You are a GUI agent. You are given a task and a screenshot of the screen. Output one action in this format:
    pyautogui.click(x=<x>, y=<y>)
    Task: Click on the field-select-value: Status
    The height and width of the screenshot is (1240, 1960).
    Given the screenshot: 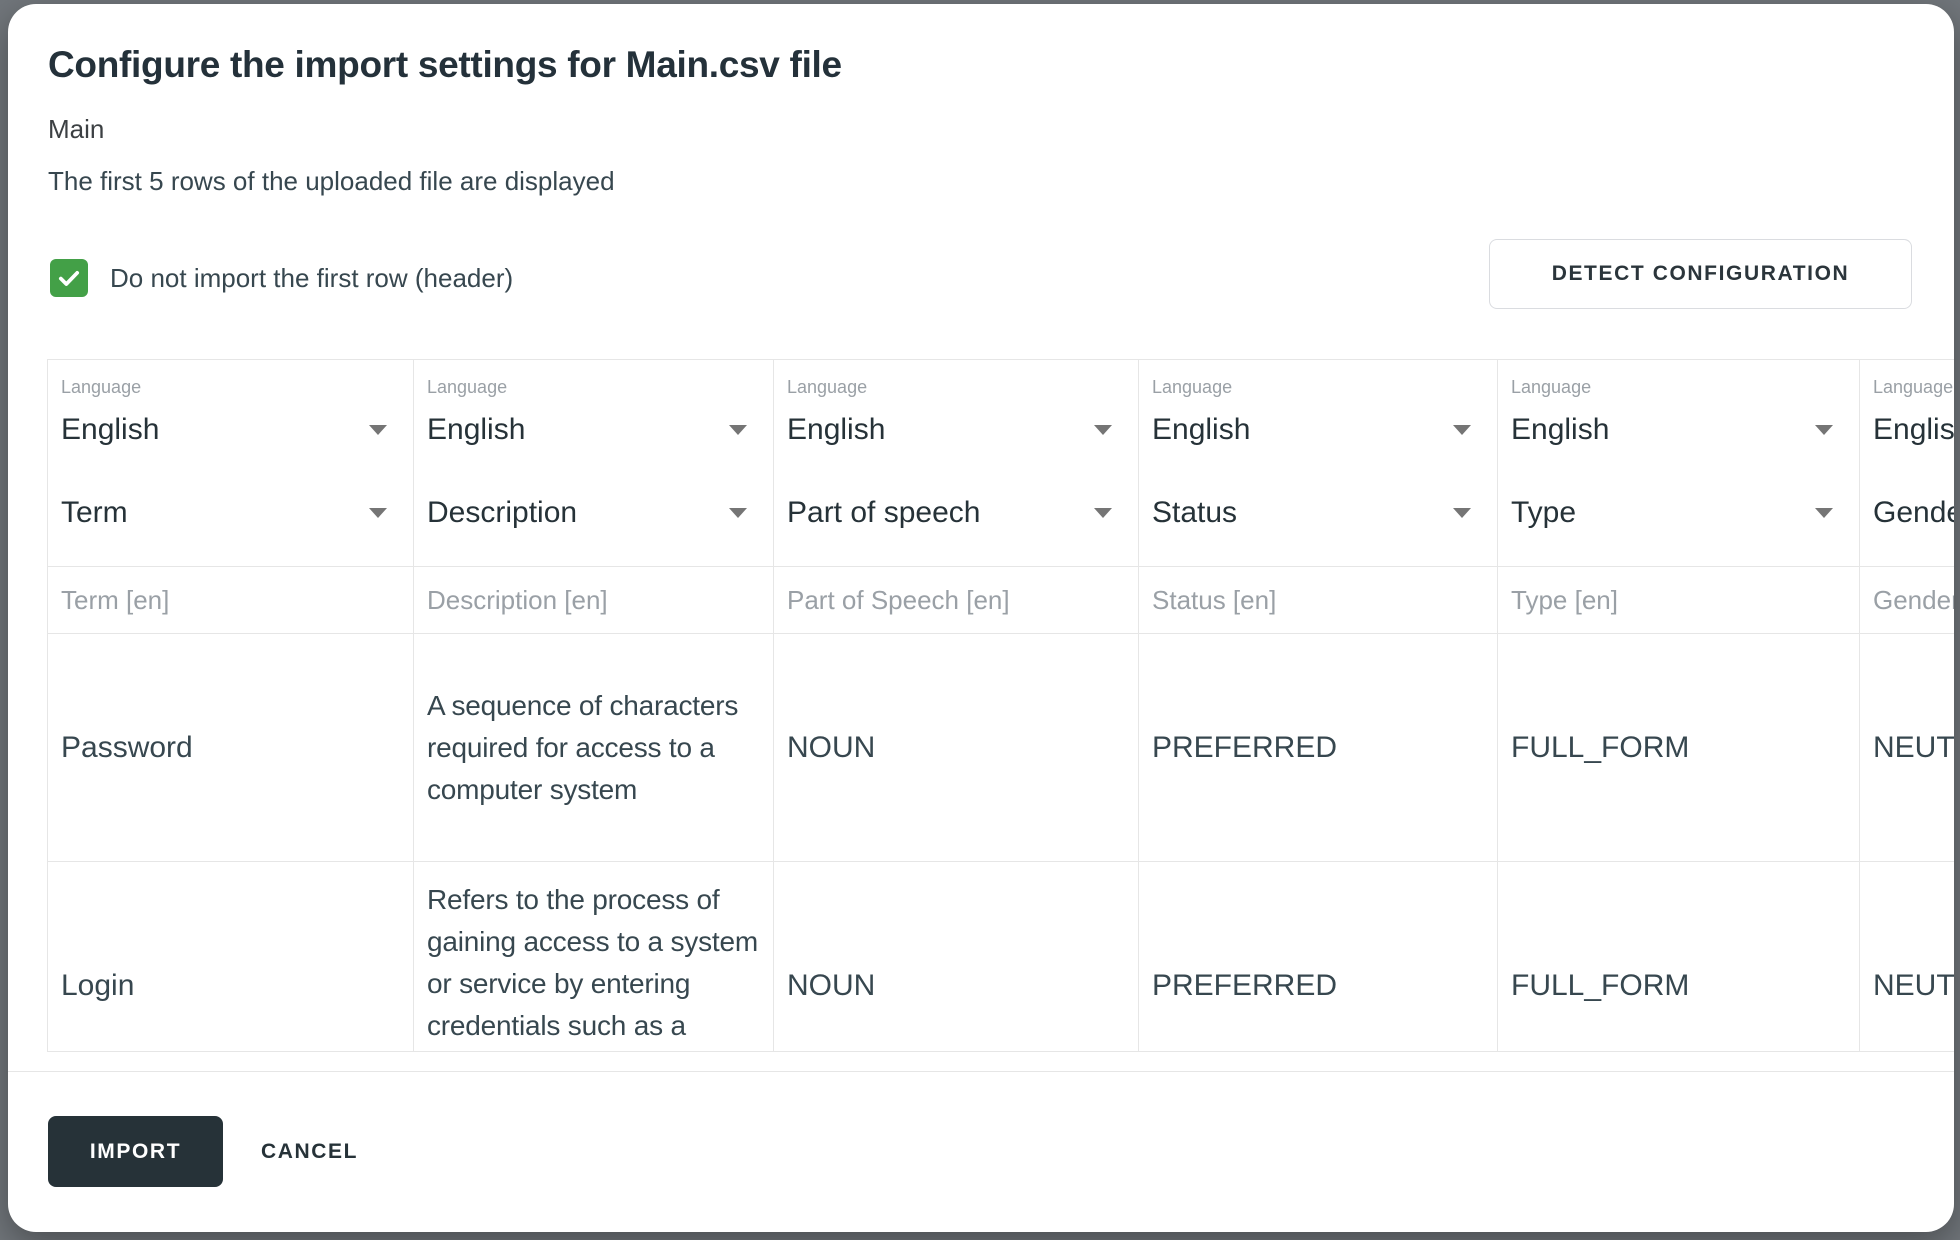 What is the action you would take?
    pyautogui.click(x=1195, y=512)
    